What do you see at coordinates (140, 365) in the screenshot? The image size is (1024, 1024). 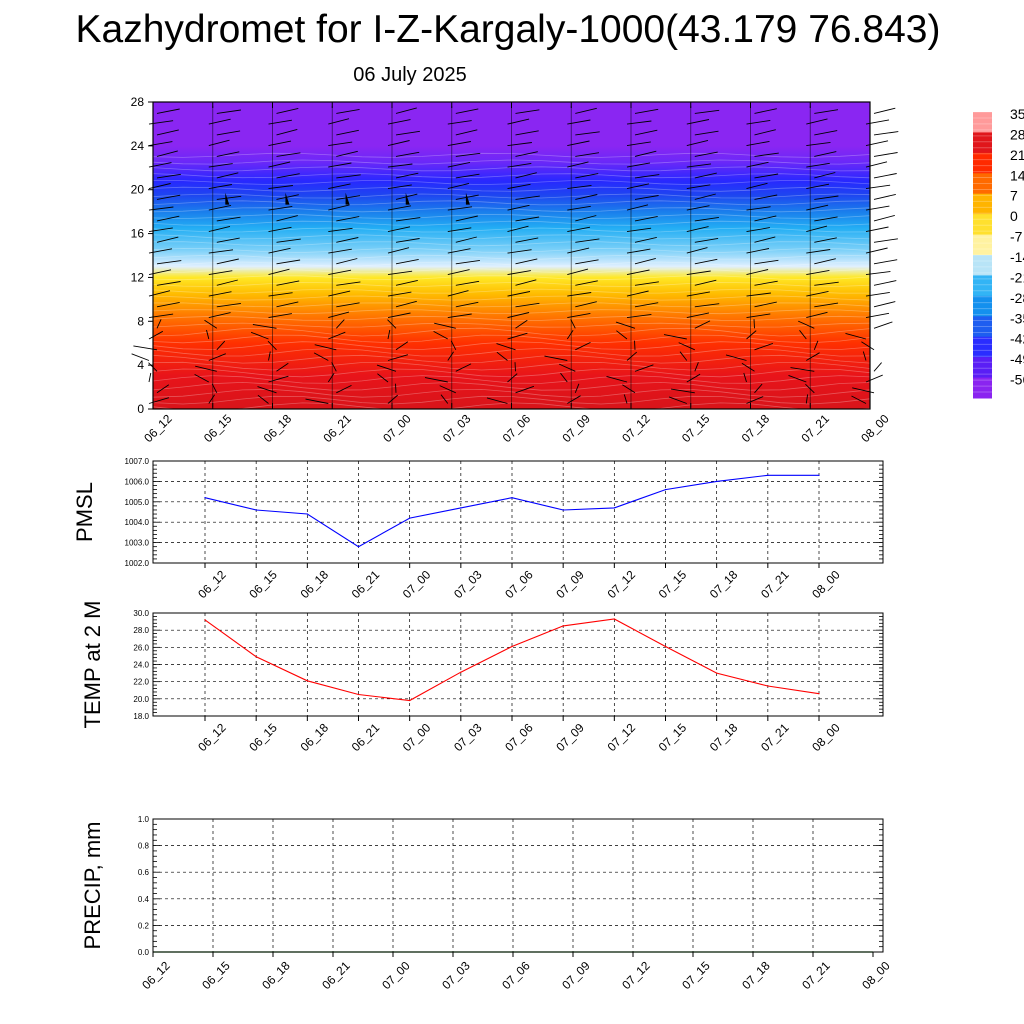 I see `y-tick-label: 4` at bounding box center [140, 365].